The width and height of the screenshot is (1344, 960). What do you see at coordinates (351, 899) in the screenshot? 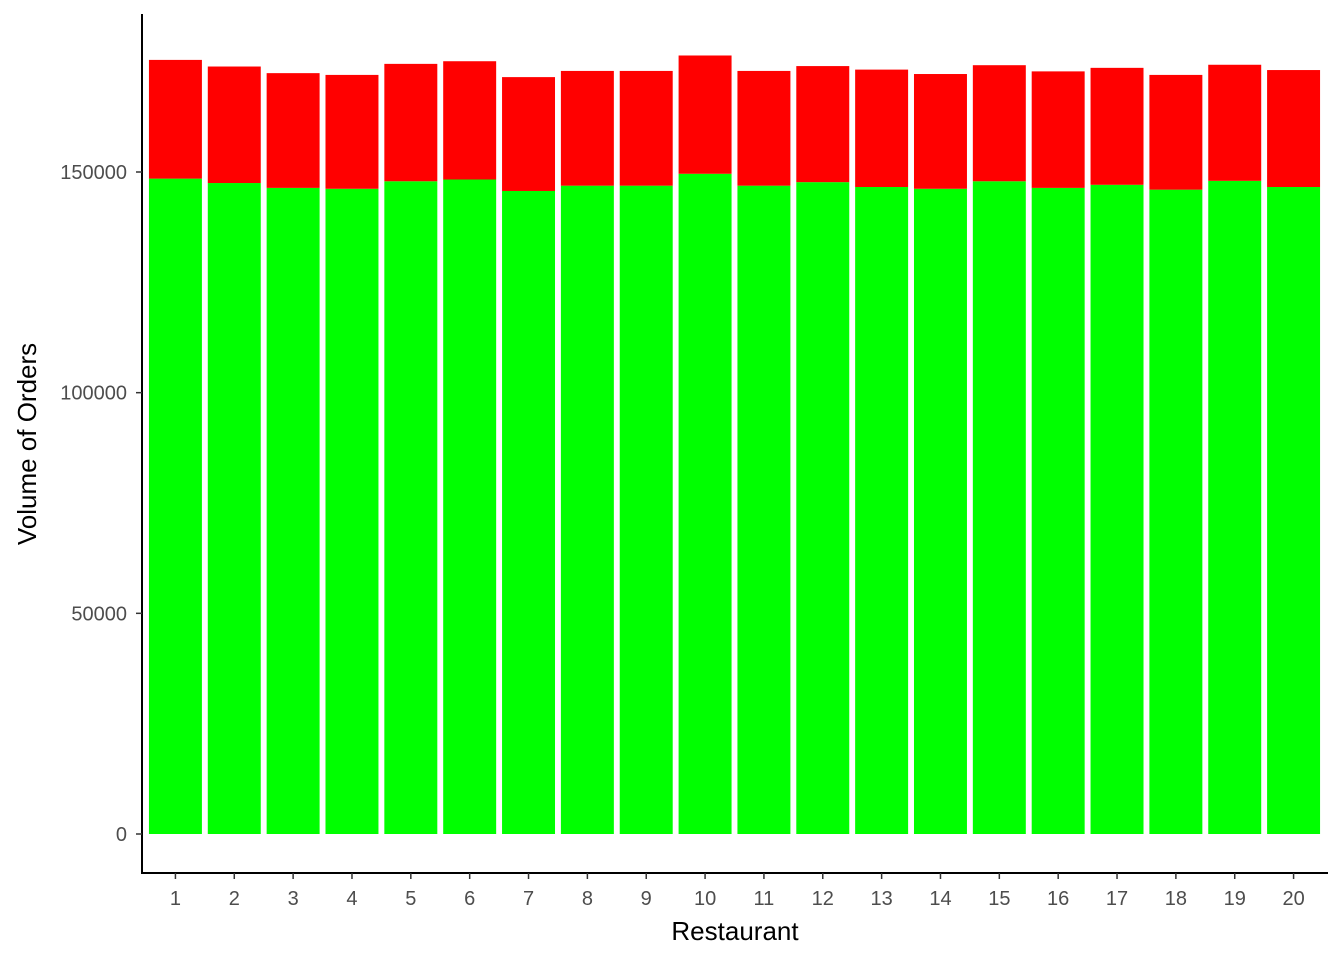
I see `x-tick-label: 4` at bounding box center [351, 899].